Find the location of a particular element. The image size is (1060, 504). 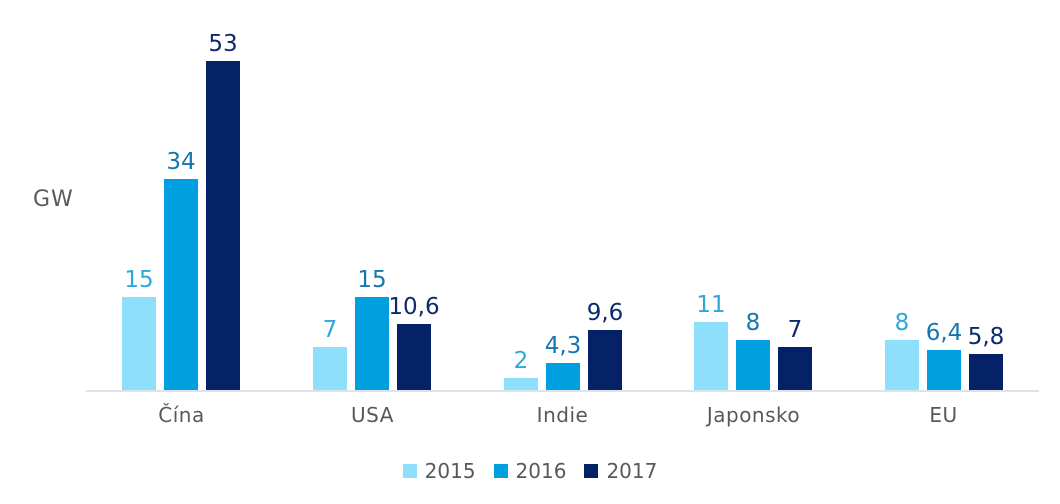

bar-2016-3: 8 is located at coordinates (753, 351).